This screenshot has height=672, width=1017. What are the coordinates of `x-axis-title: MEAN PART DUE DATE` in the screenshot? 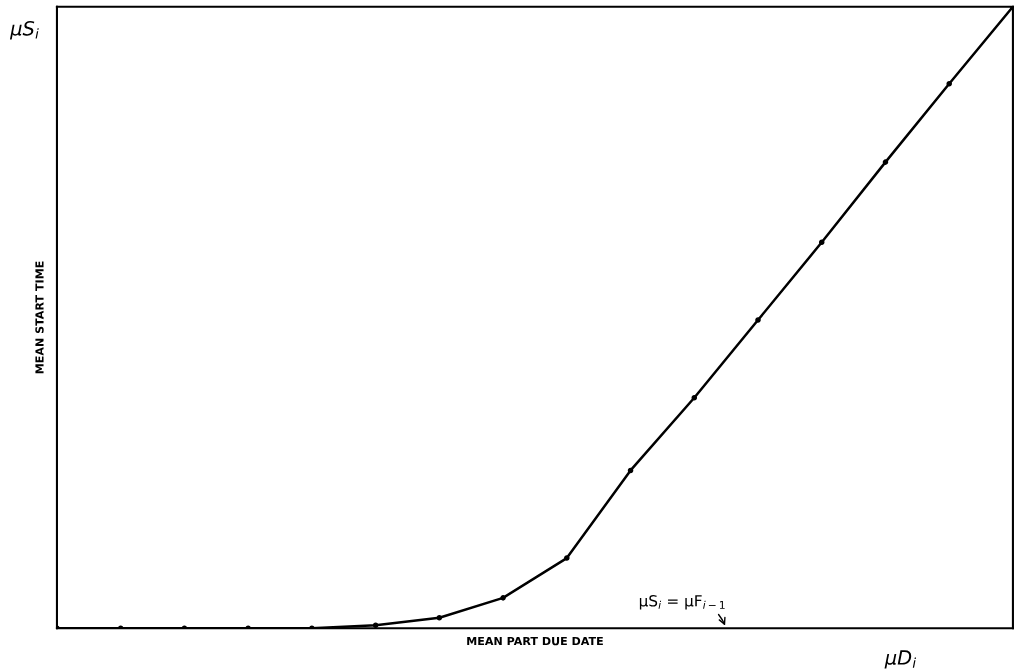 It's located at (535, 641).